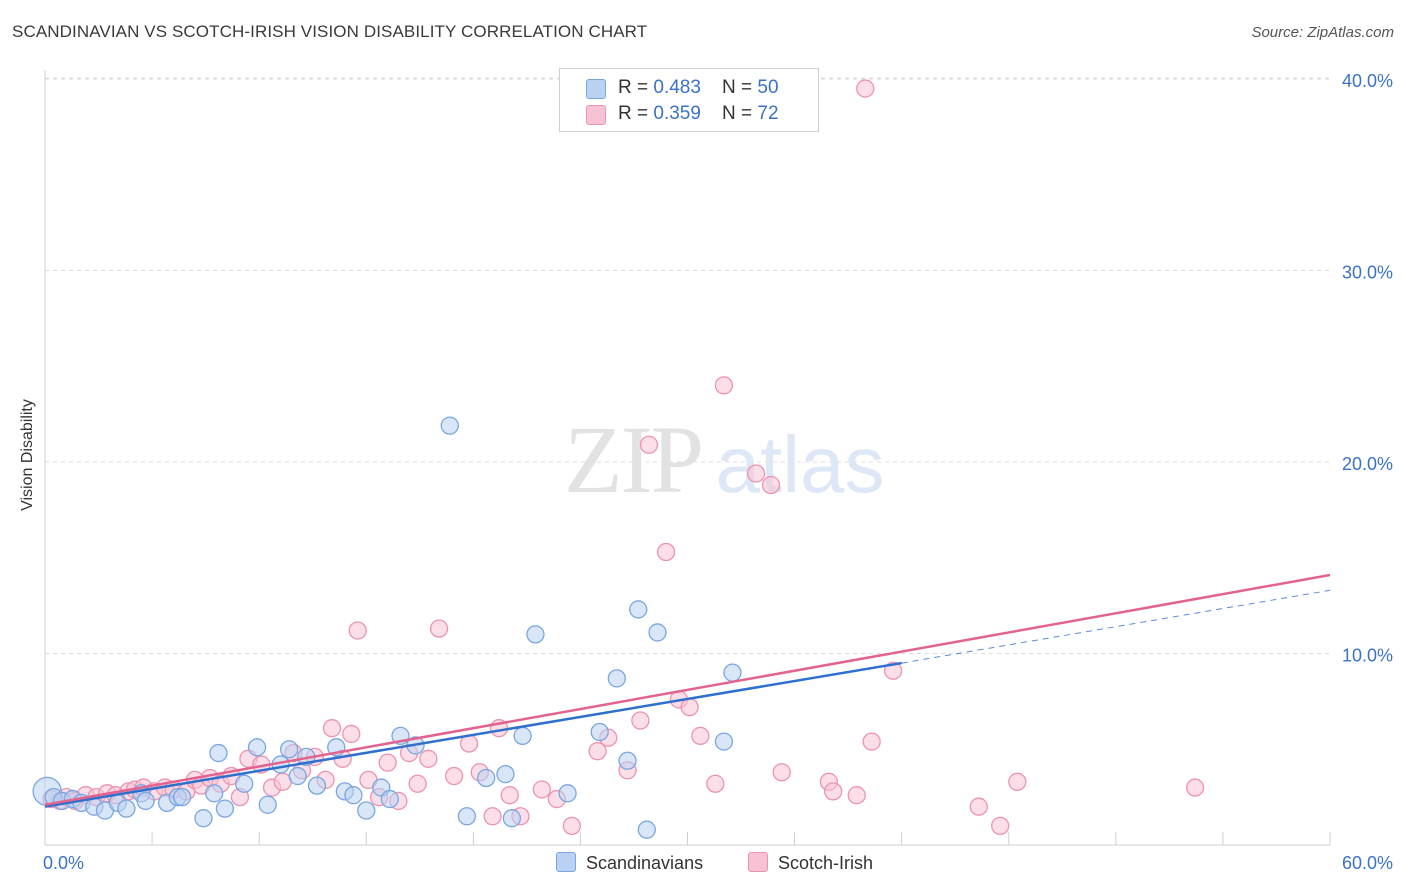 This screenshot has height=892, width=1406. Describe the element at coordinates (677, 113) in the screenshot. I see `legend-r-value: 0.359` at that location.